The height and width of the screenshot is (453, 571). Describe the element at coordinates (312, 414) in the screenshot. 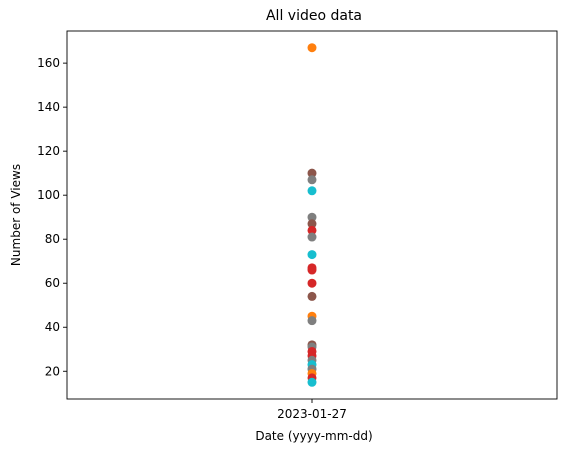

I see `x-tick-label: 2023-01-27` at that location.